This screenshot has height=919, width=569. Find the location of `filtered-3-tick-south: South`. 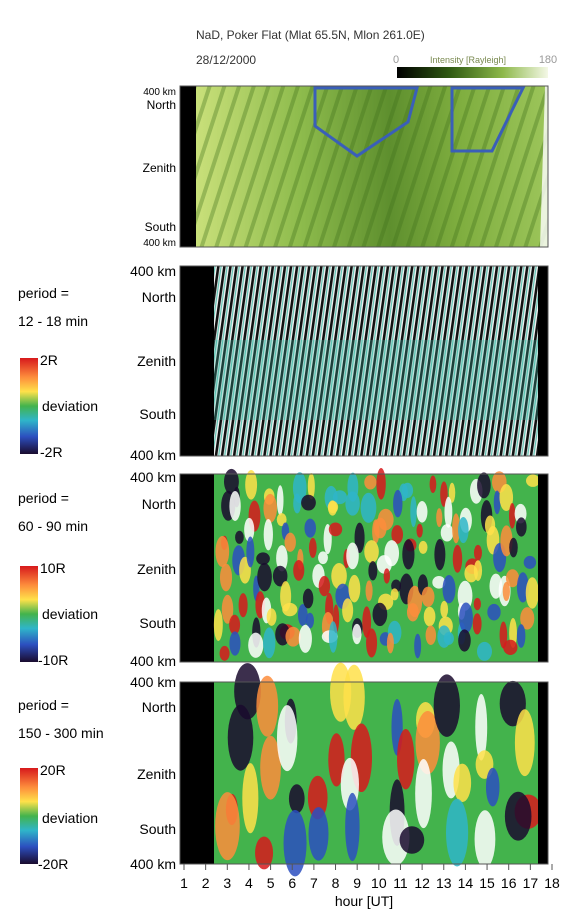

filtered-3-tick-south: South is located at coordinates (157, 829).